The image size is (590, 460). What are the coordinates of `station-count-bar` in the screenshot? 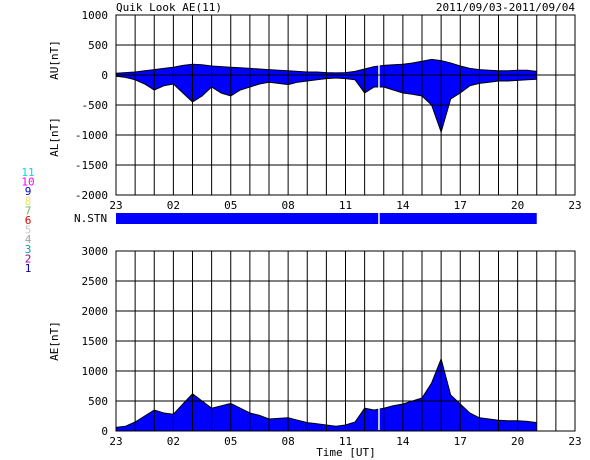 It's located at (326, 218).